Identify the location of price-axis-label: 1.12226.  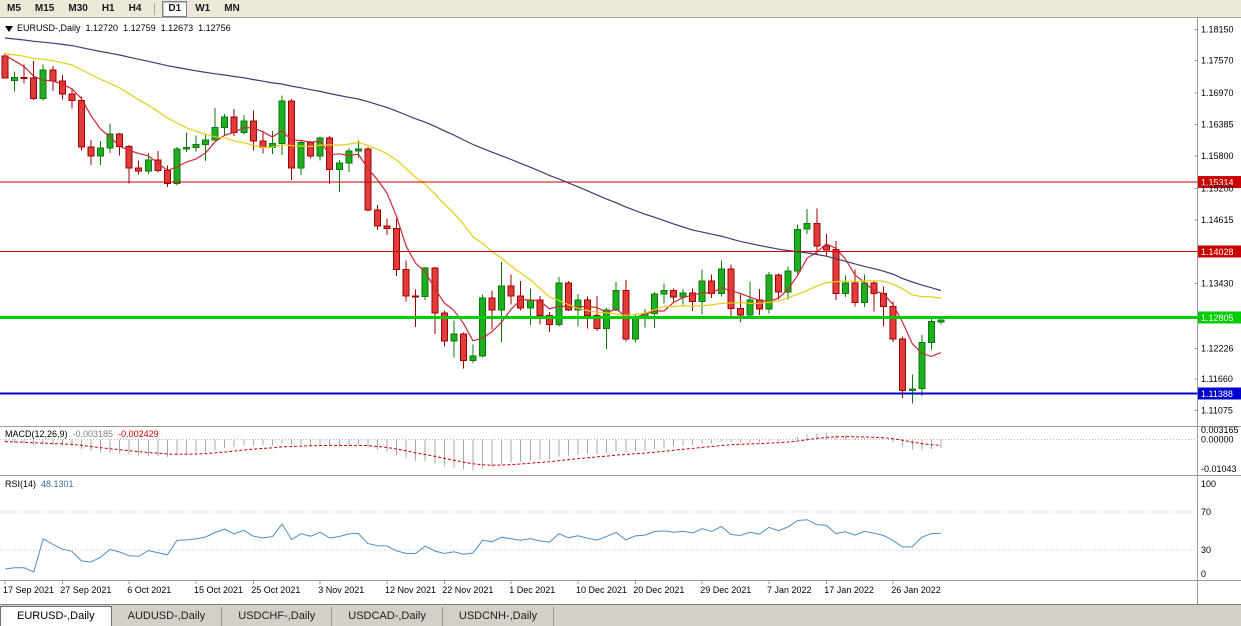
(1217, 349).